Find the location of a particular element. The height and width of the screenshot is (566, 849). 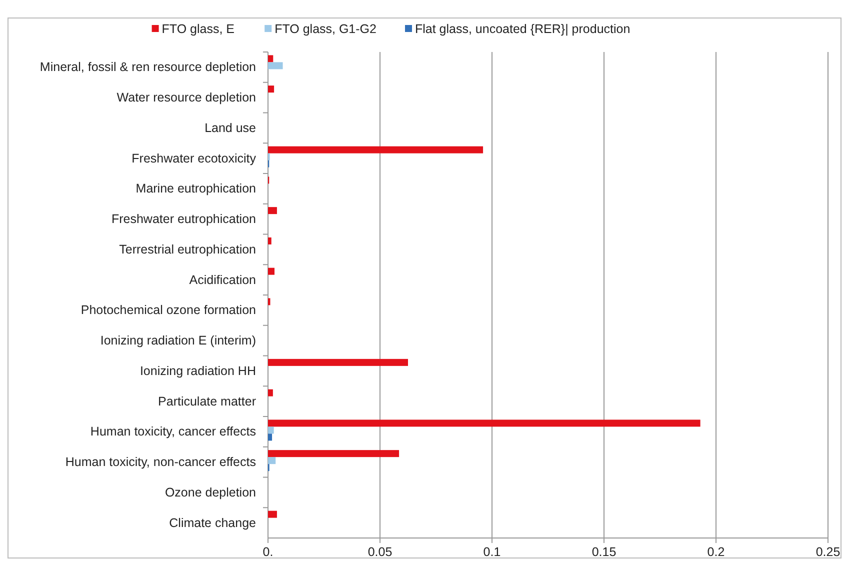

x-tick-label: 0.05 is located at coordinates (380, 552).